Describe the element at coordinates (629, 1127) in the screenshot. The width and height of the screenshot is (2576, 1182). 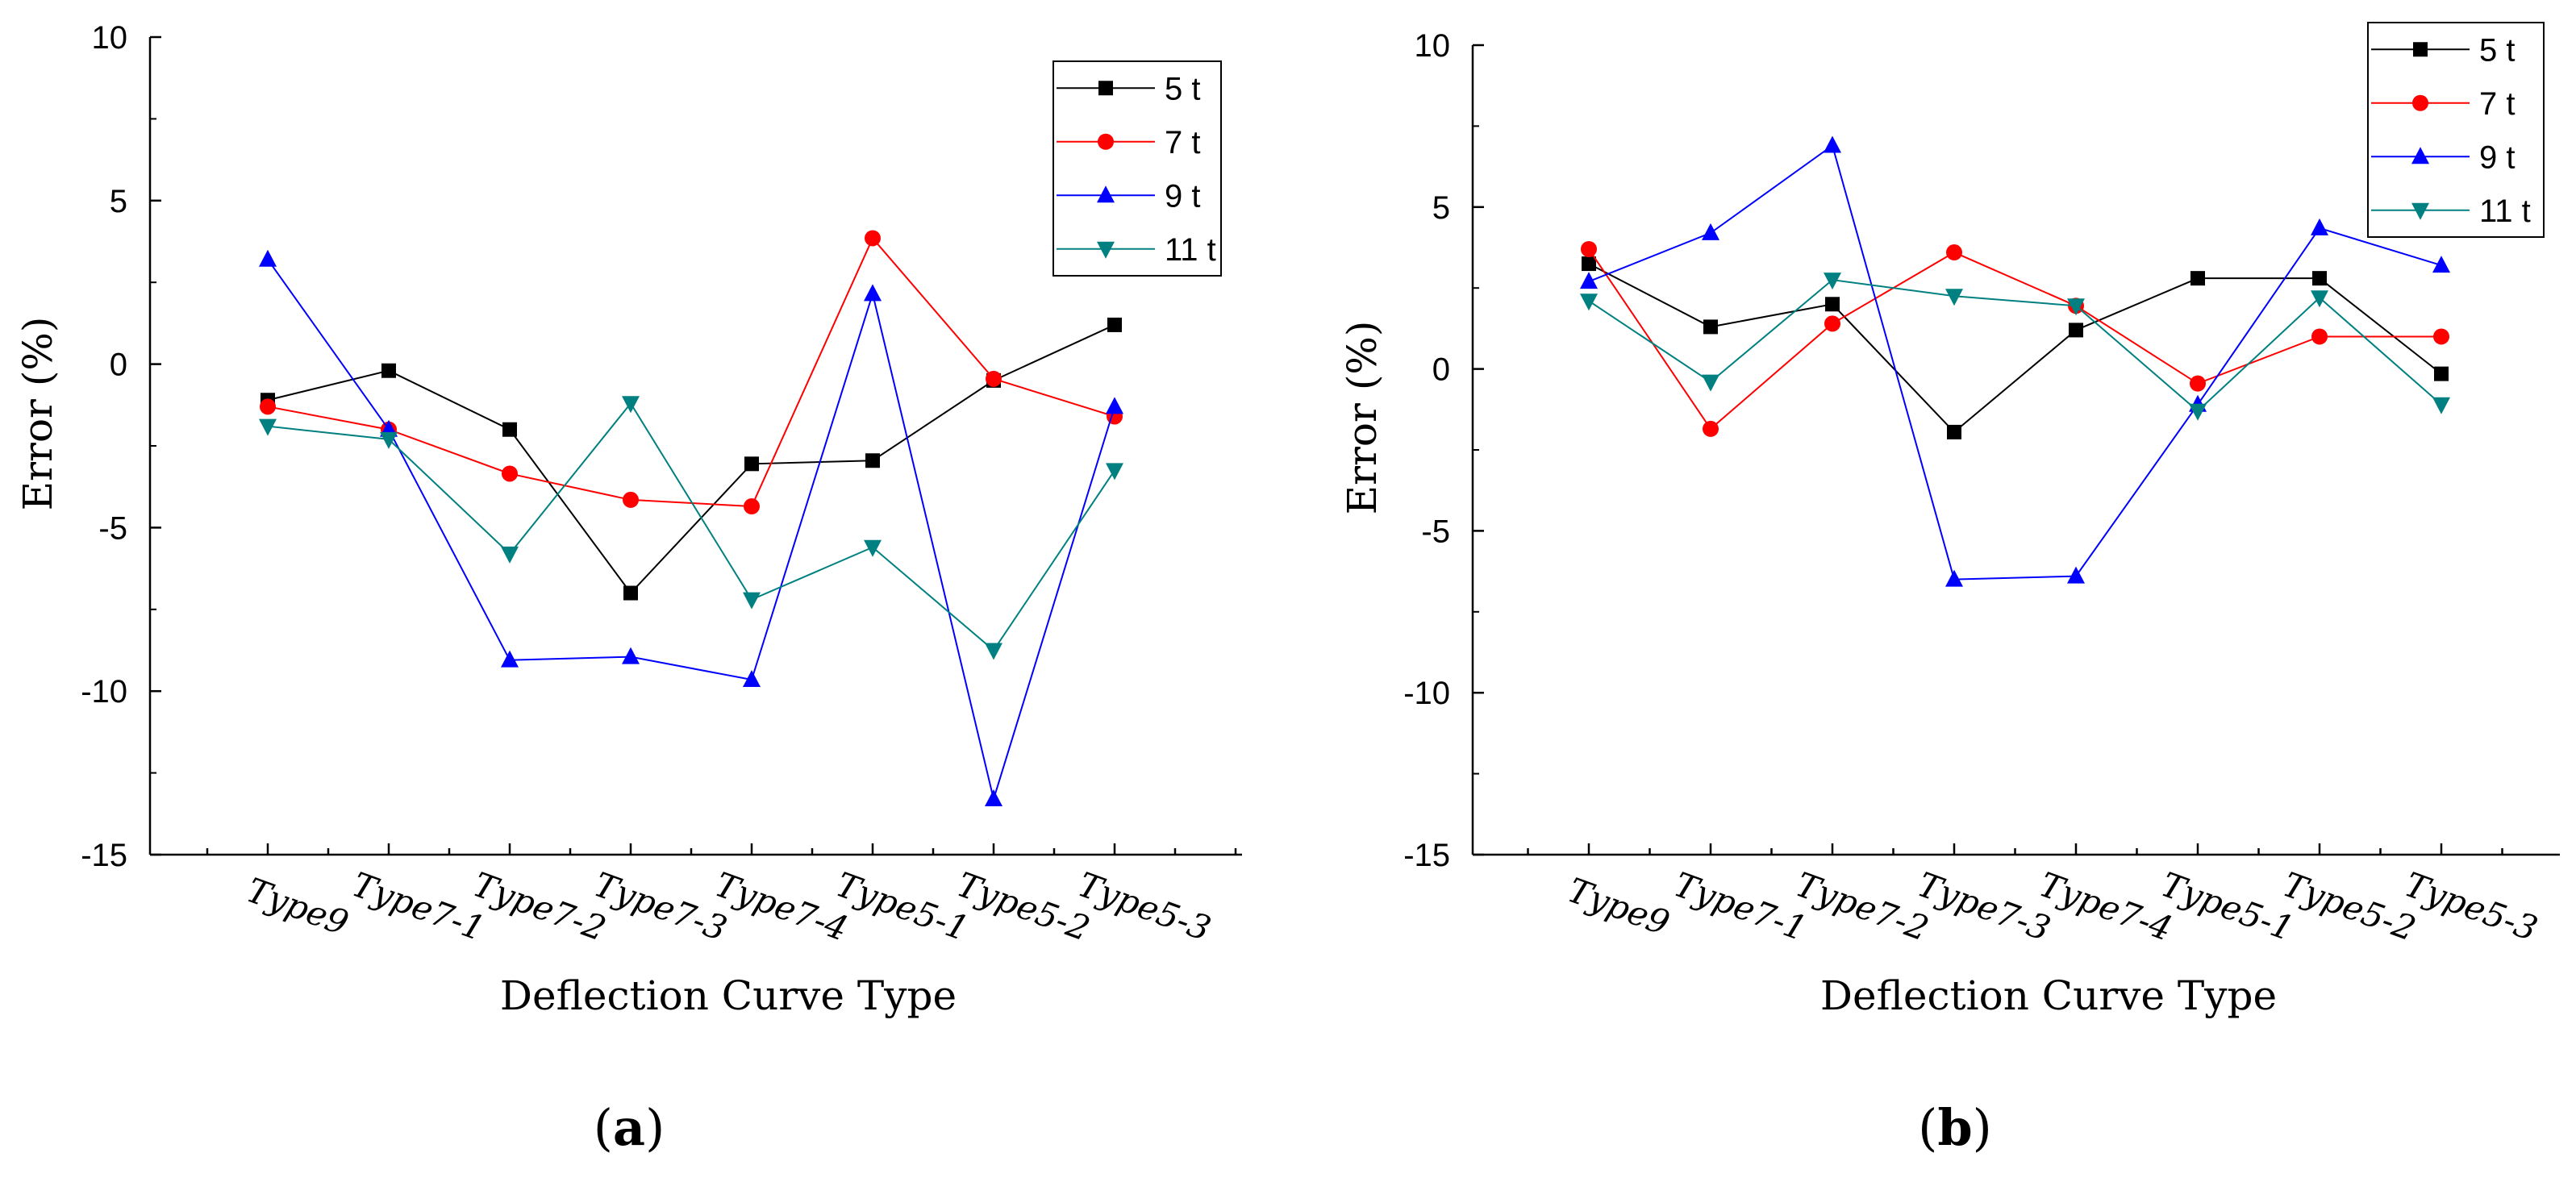
I see `chart-a-panel-label: (a)` at that location.